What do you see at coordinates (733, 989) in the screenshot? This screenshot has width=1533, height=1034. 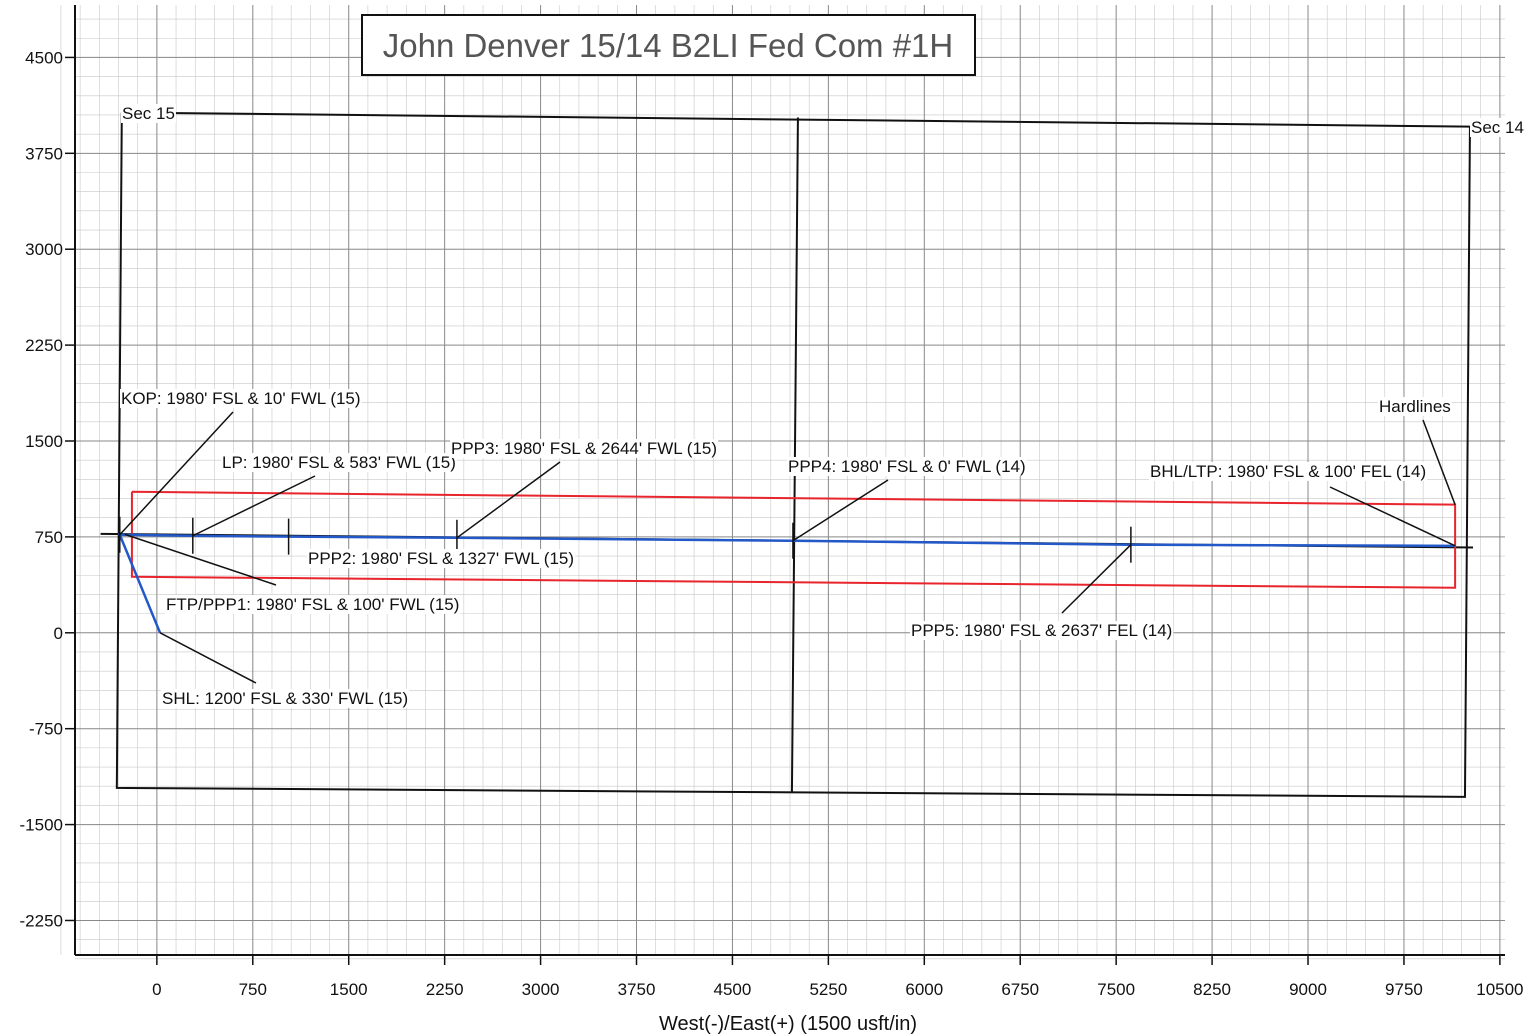 I see `x-tick-label: 4500` at bounding box center [733, 989].